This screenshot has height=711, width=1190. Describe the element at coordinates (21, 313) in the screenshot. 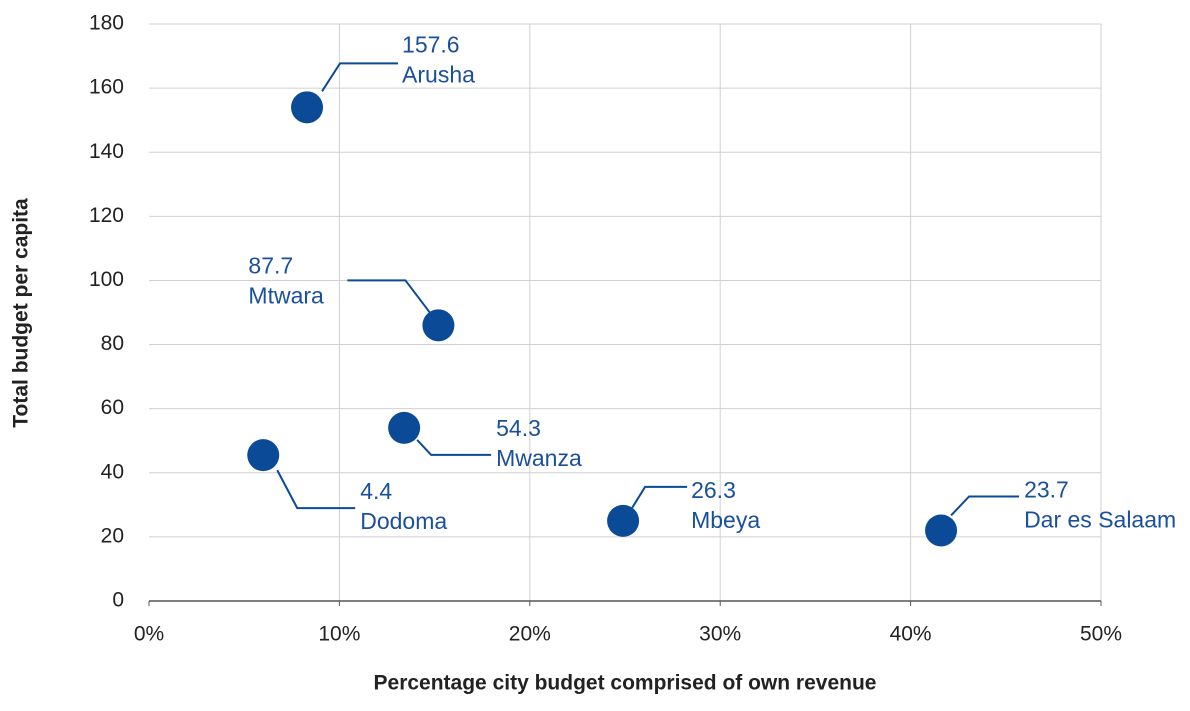

I see `y-axis-title: Total budget per capita` at that location.